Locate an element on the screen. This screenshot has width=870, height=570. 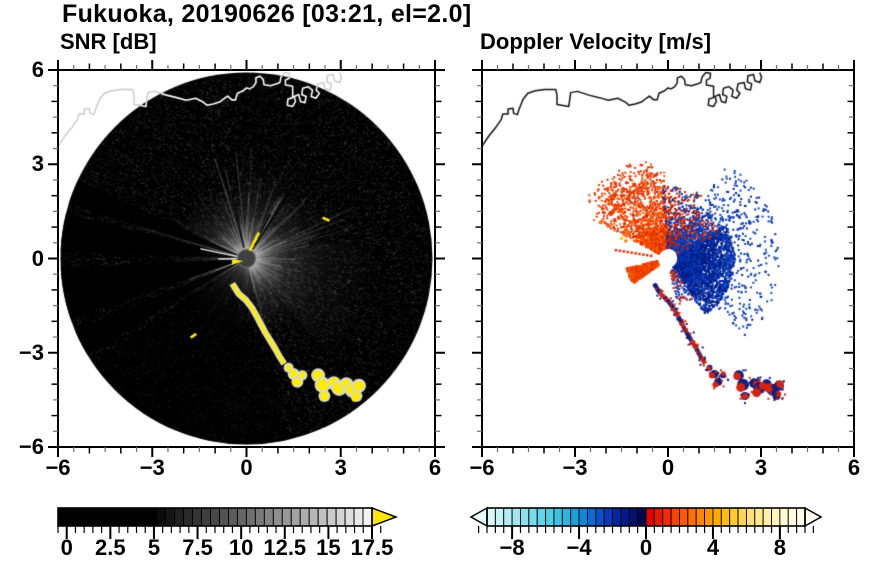
y-tick-label: 6 is located at coordinates (37, 69).